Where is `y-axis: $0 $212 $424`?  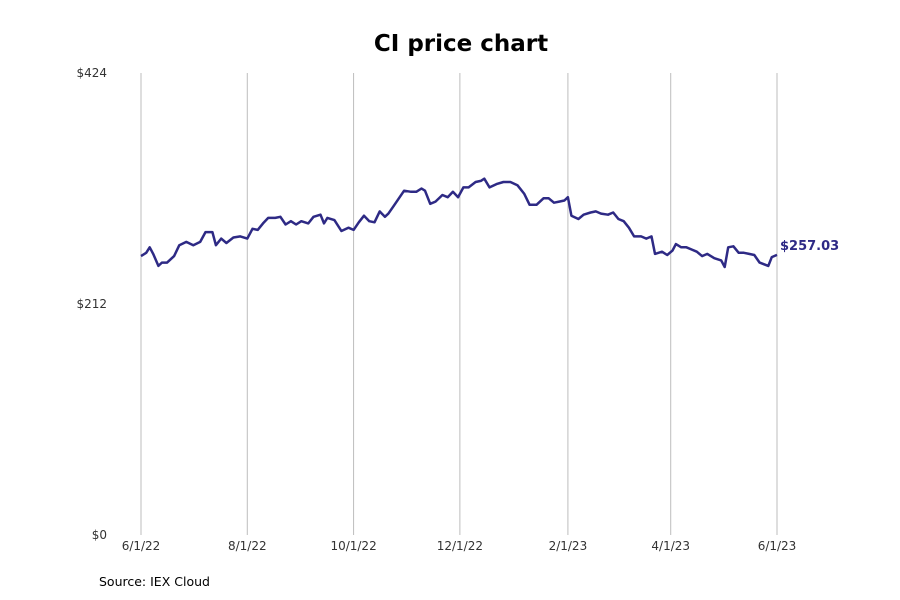
y-axis: $0 $212 $424 is located at coordinates (91, 304).